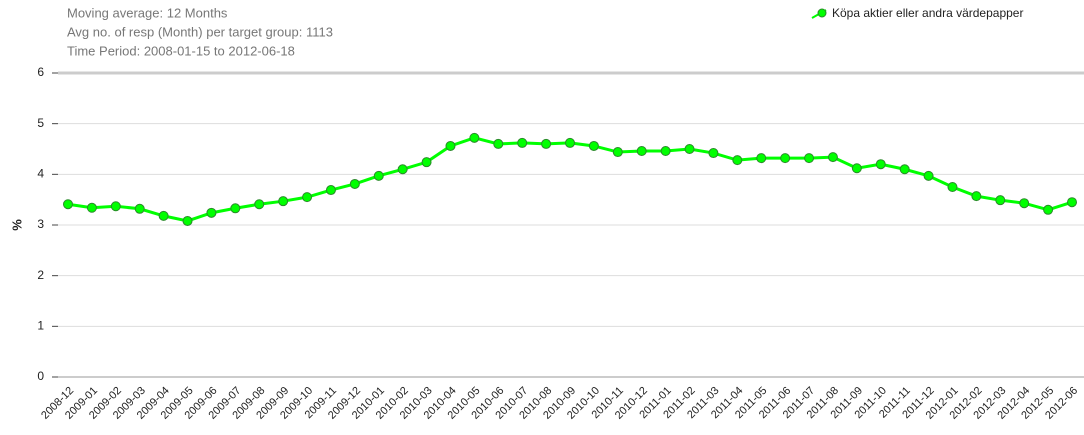 This screenshot has width=1084, height=435. What do you see at coordinates (181, 50) in the screenshot?
I see `subtitle: Time Period: 2008-01-15 to 2012-06-18` at bounding box center [181, 50].